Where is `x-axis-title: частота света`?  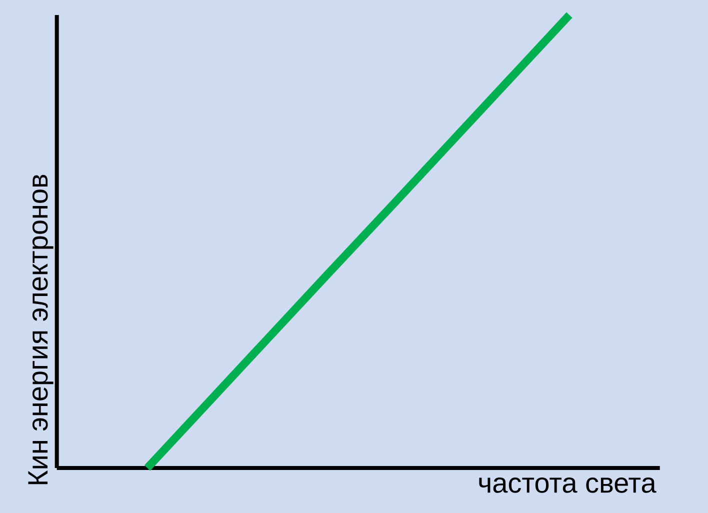 x-axis-title: частота света is located at coordinates (567, 485).